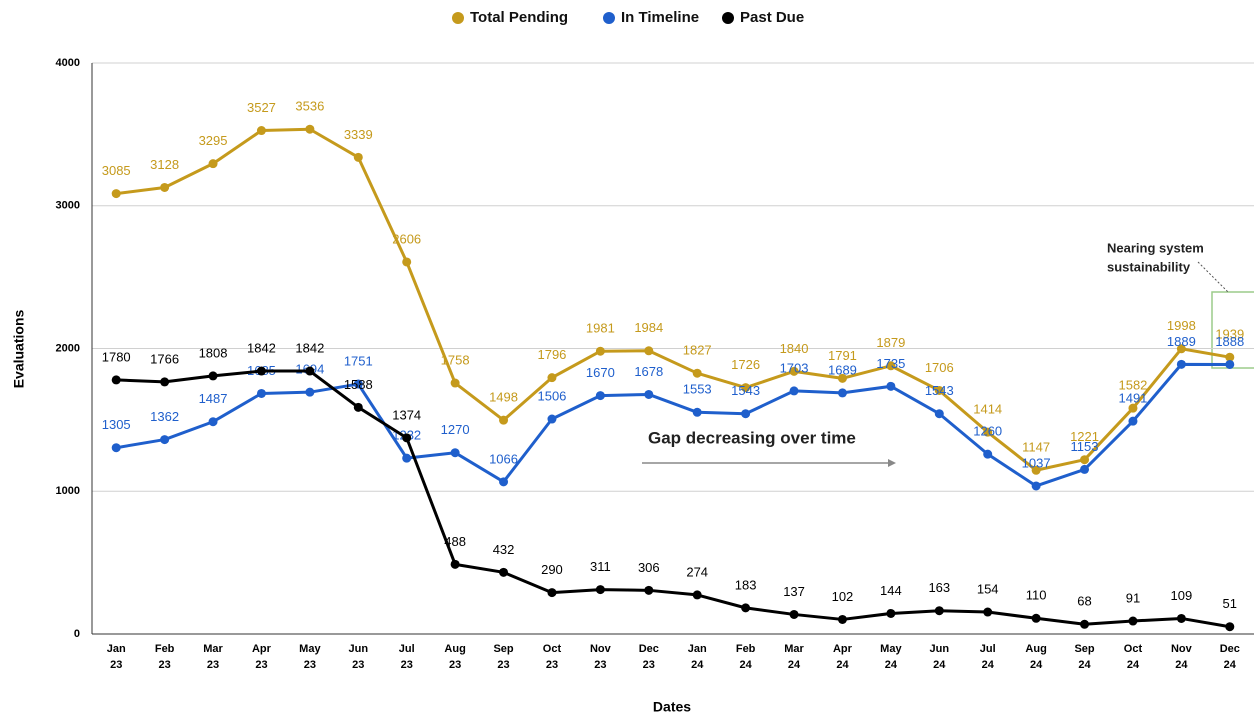 This screenshot has width=1254, height=719. Describe the element at coordinates (794, 657) in the screenshot. I see `x-tick-label: Mar 24` at that location.